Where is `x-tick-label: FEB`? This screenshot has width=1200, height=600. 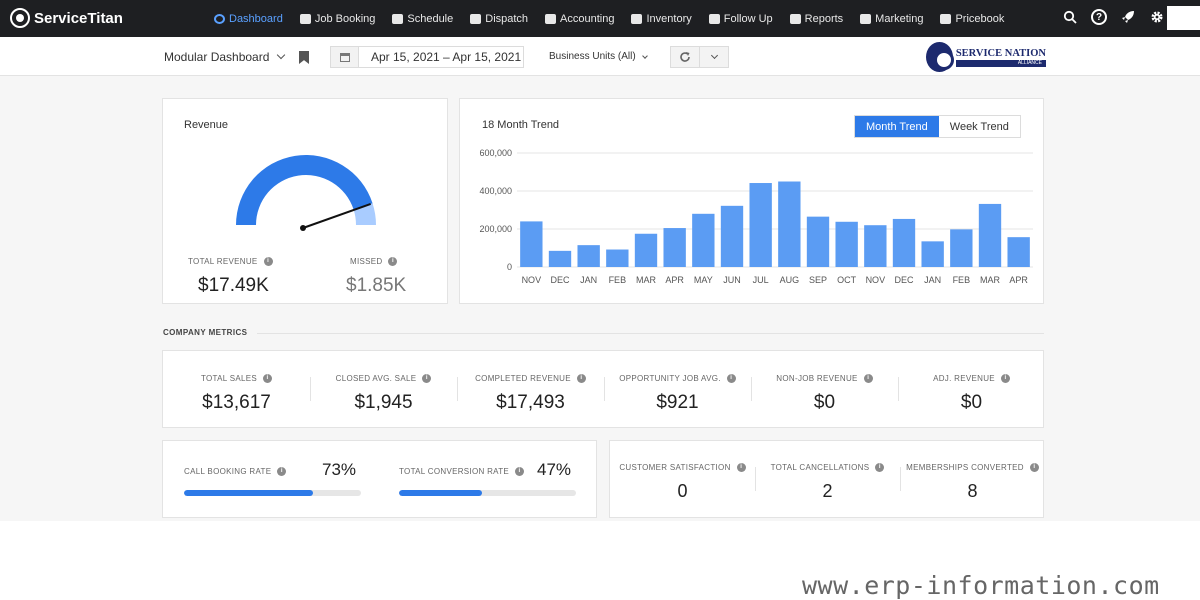
x-tick-label: FEB is located at coordinates (962, 280).